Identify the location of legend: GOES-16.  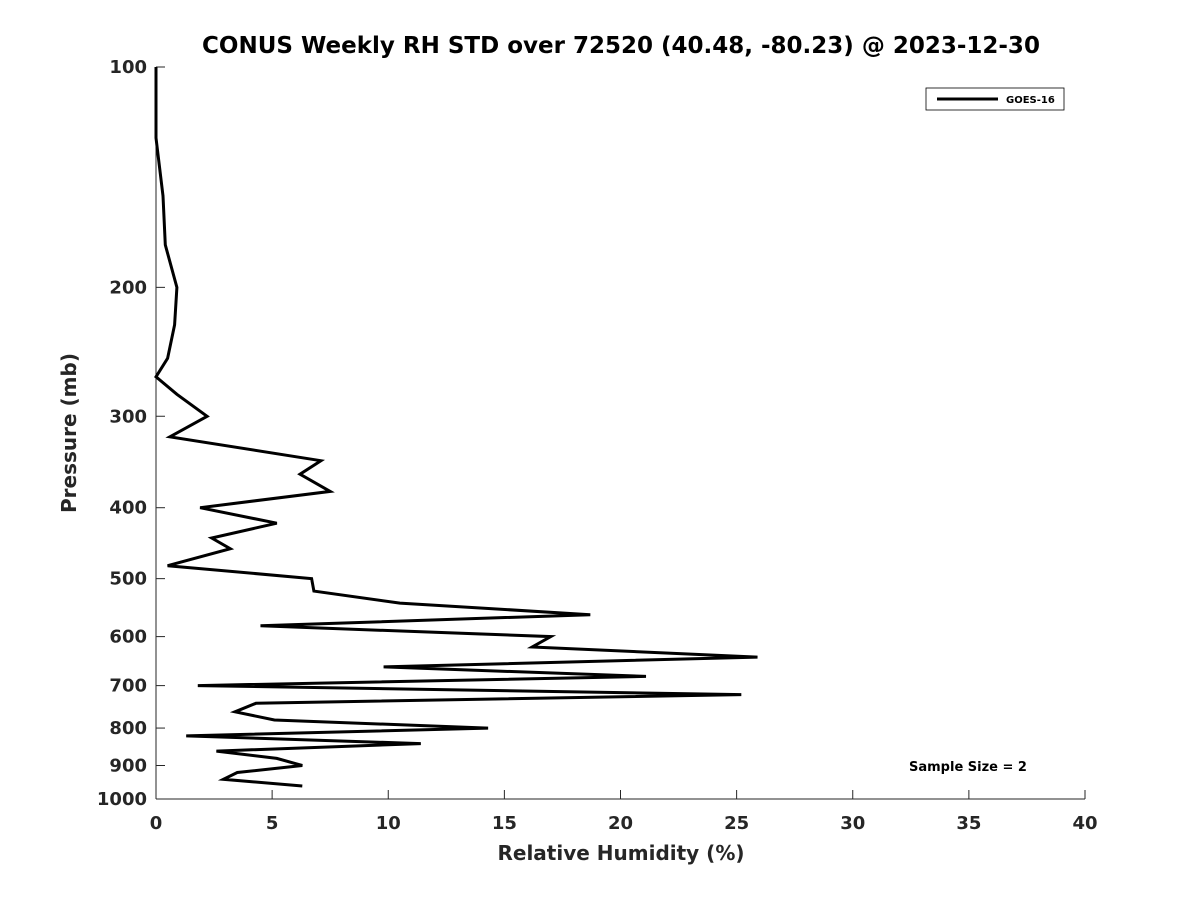
(995, 99).